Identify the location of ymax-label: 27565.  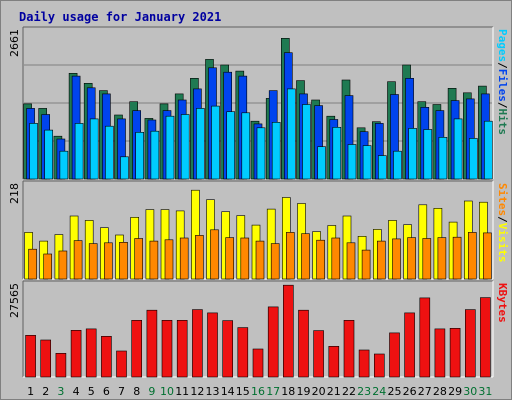
(14, 300).